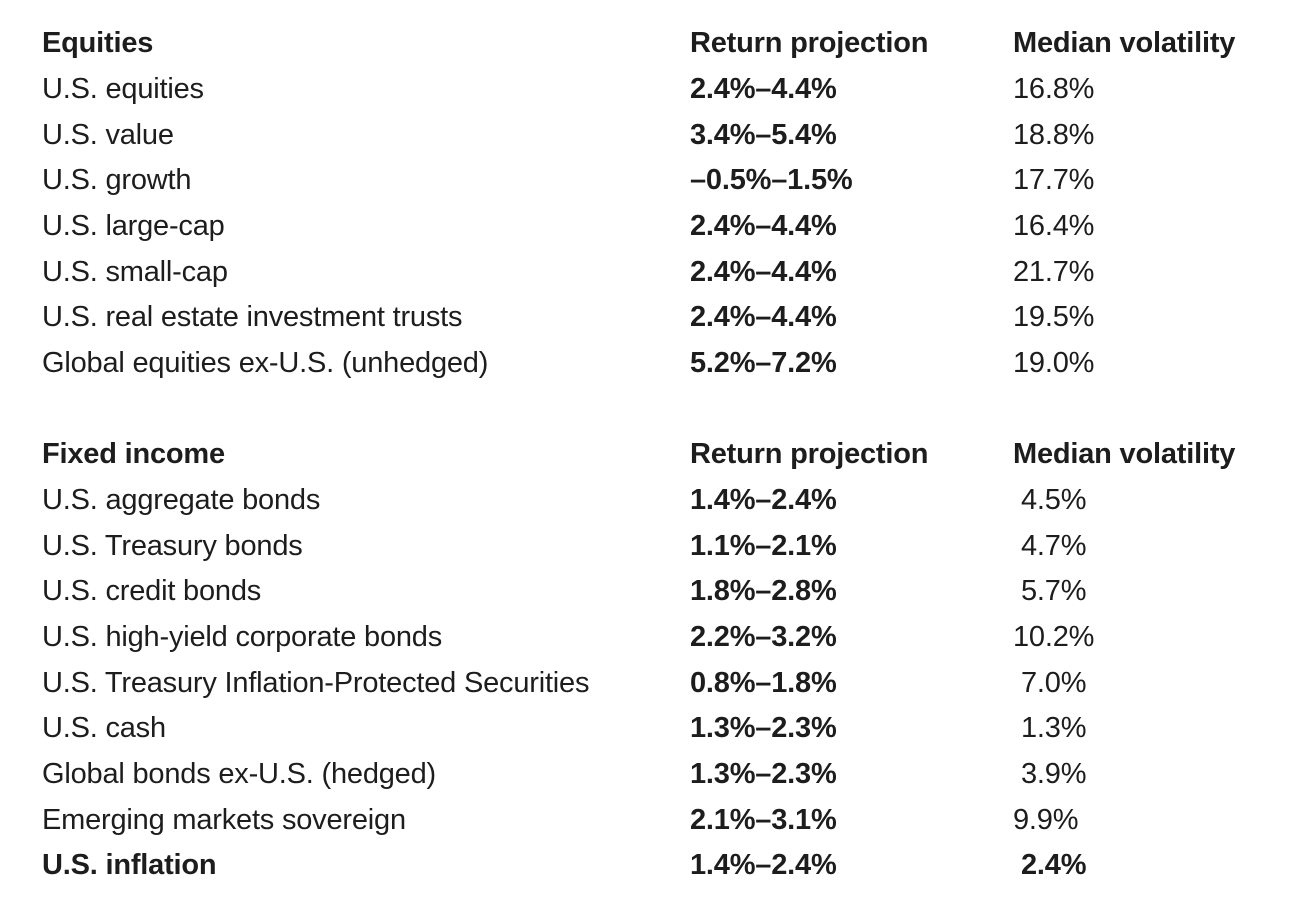  I want to click on median-volatility-value: 21.7%, so click(1054, 271).